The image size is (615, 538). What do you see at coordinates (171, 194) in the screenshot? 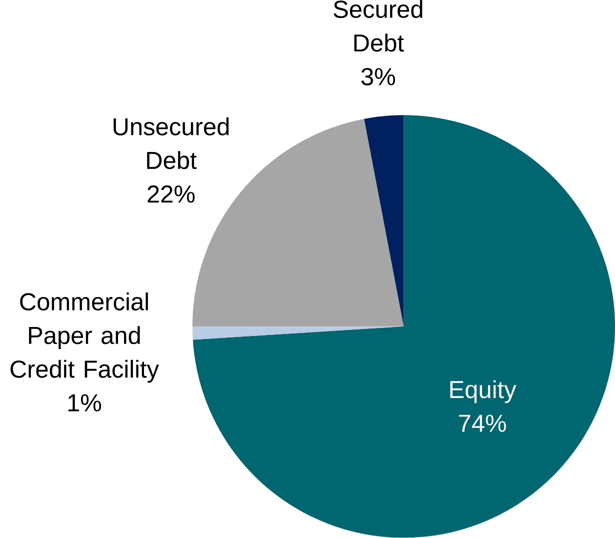
I see `data-label: 22%` at bounding box center [171, 194].